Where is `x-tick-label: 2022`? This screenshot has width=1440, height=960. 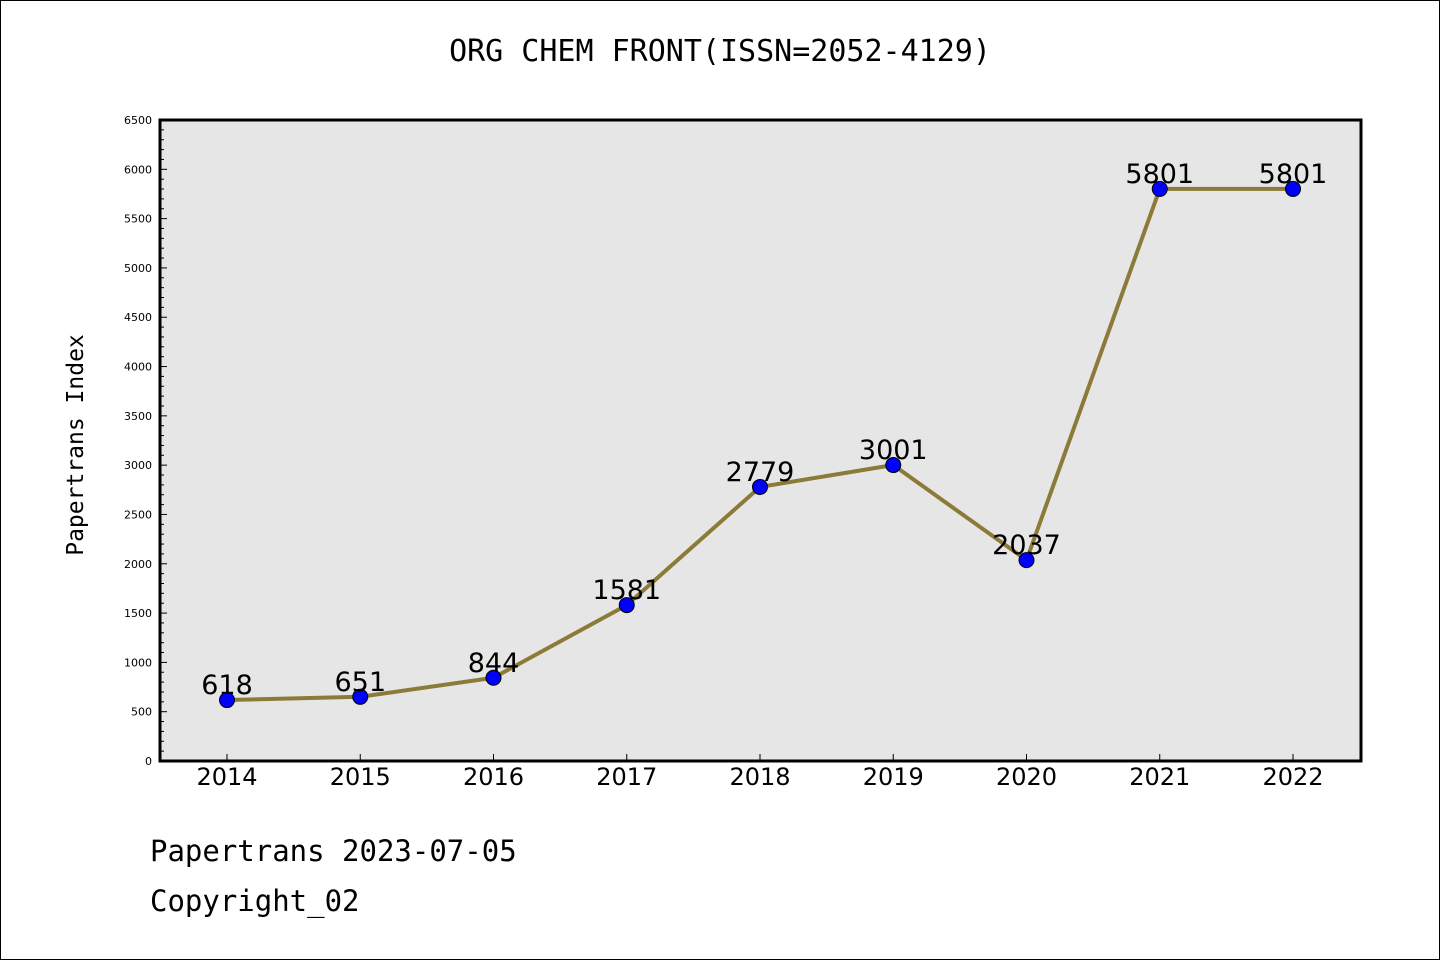
x-tick-label: 2022 is located at coordinates (1292, 777).